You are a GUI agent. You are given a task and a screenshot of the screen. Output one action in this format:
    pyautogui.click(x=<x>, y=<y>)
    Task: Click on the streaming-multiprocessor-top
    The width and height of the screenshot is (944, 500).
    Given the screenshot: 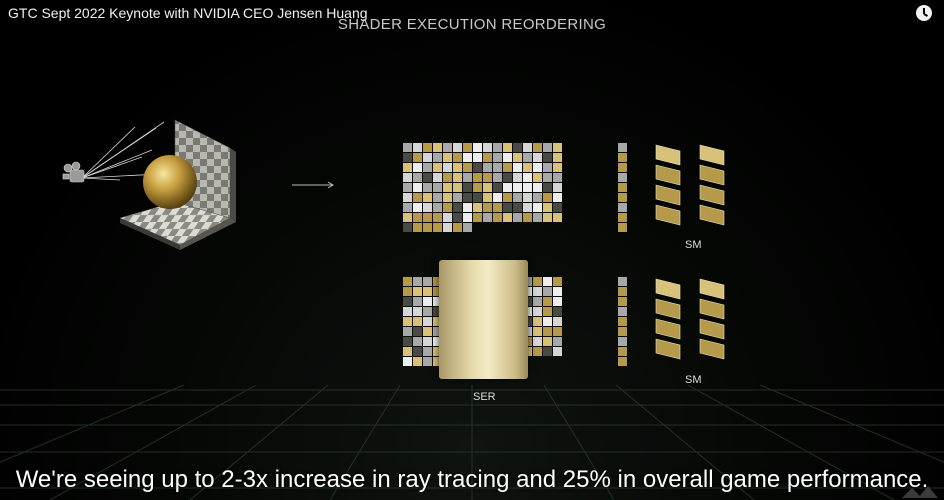 What is the action you would take?
    pyautogui.click(x=690, y=185)
    